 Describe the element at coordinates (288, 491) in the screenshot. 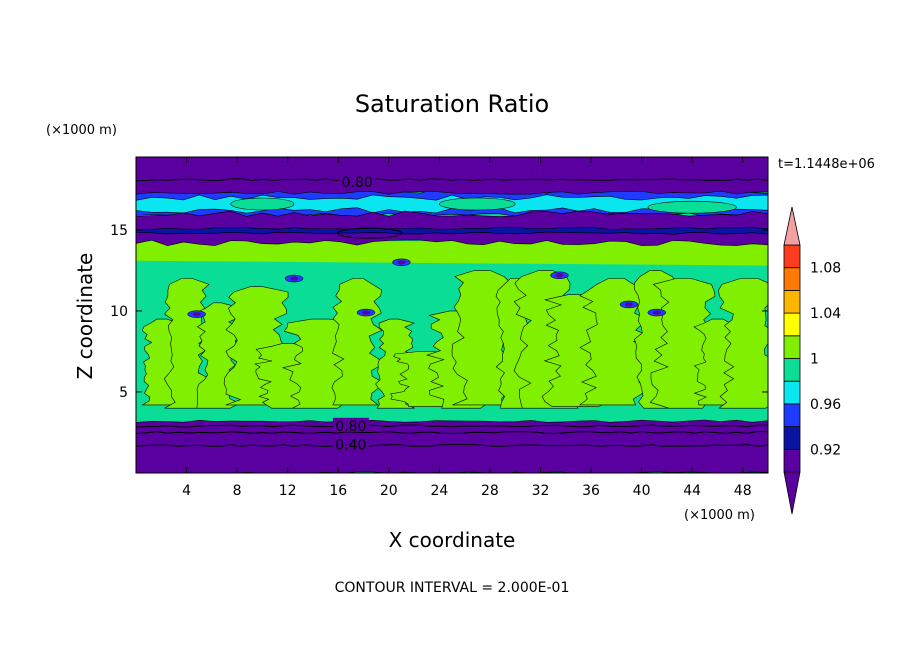

I see `x-tick-label: 12` at that location.